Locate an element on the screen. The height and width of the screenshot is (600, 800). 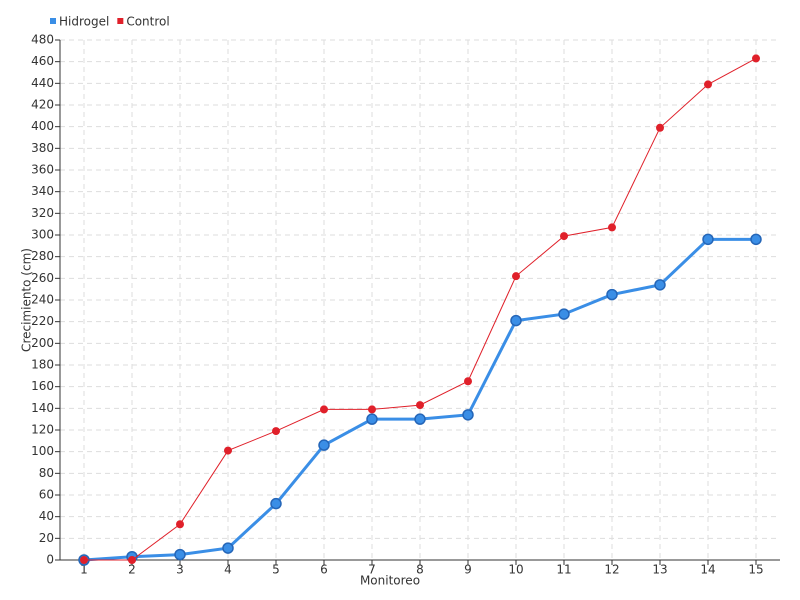
x-tick-label: 15 is located at coordinates (755, 570).